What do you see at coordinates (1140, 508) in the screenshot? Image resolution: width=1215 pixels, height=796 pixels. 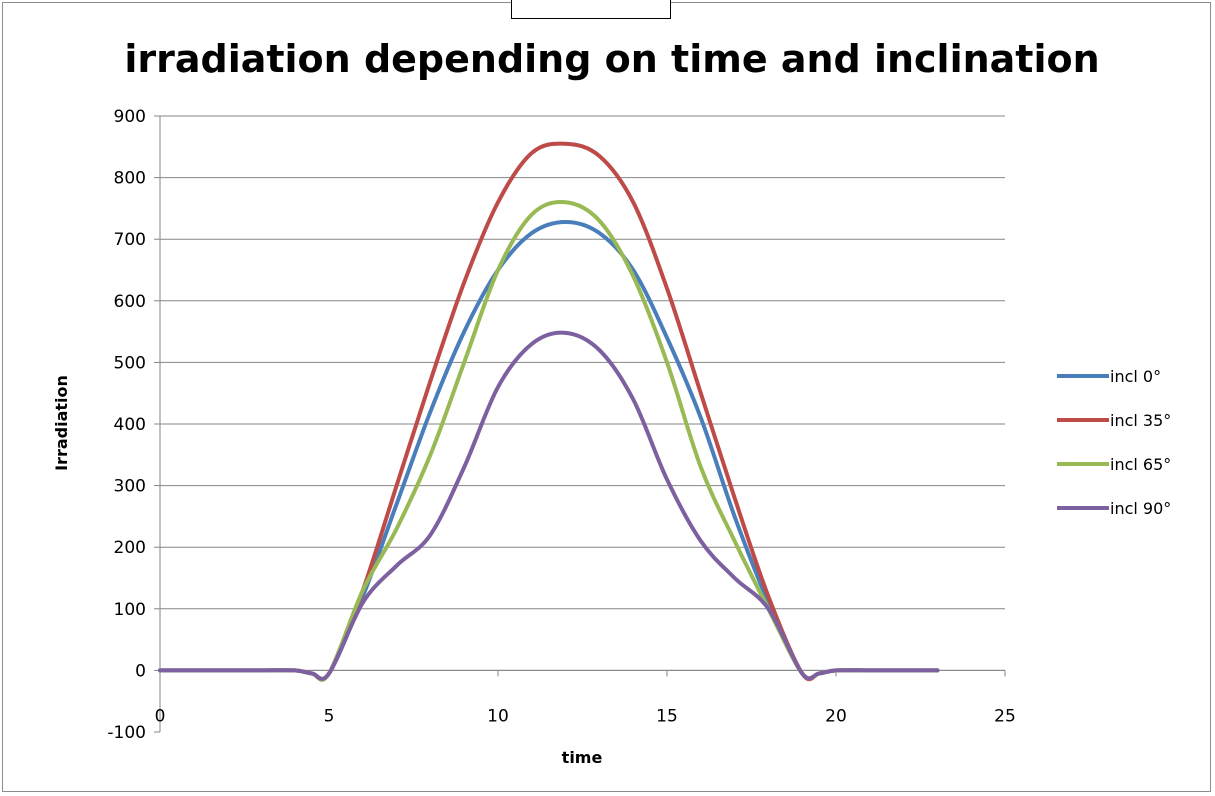 I see `legend-label: incl 90°` at bounding box center [1140, 508].